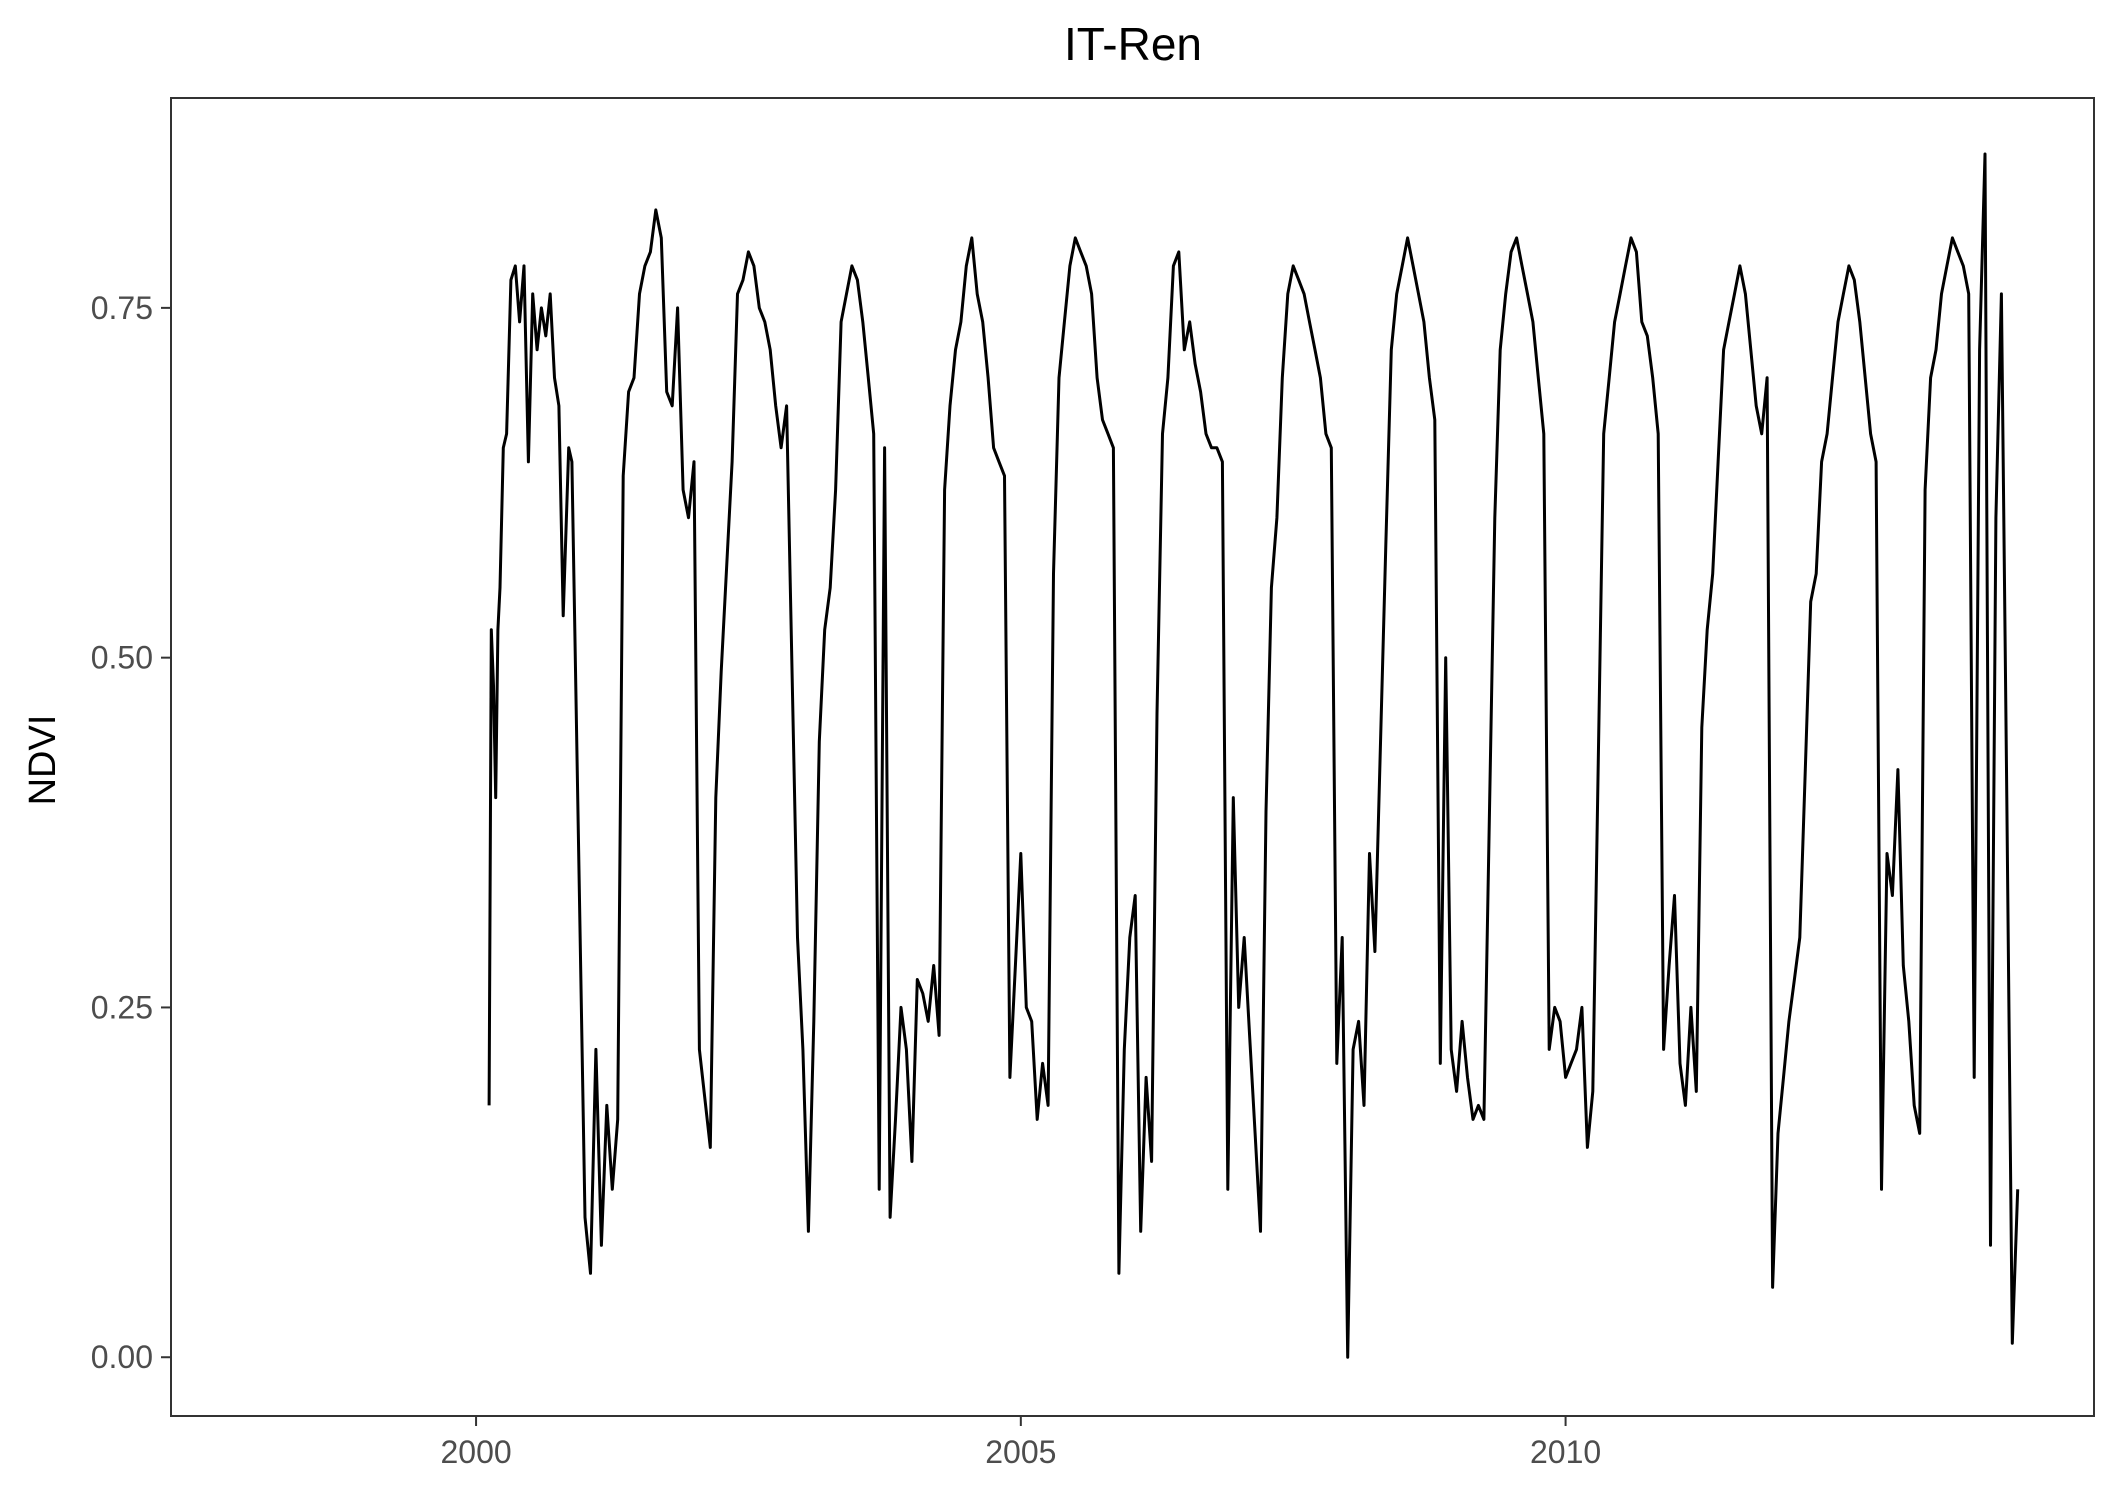 This screenshot has width=2115, height=1493. What do you see at coordinates (122, 1357) in the screenshot?
I see `y-tick-label: 0.00` at bounding box center [122, 1357].